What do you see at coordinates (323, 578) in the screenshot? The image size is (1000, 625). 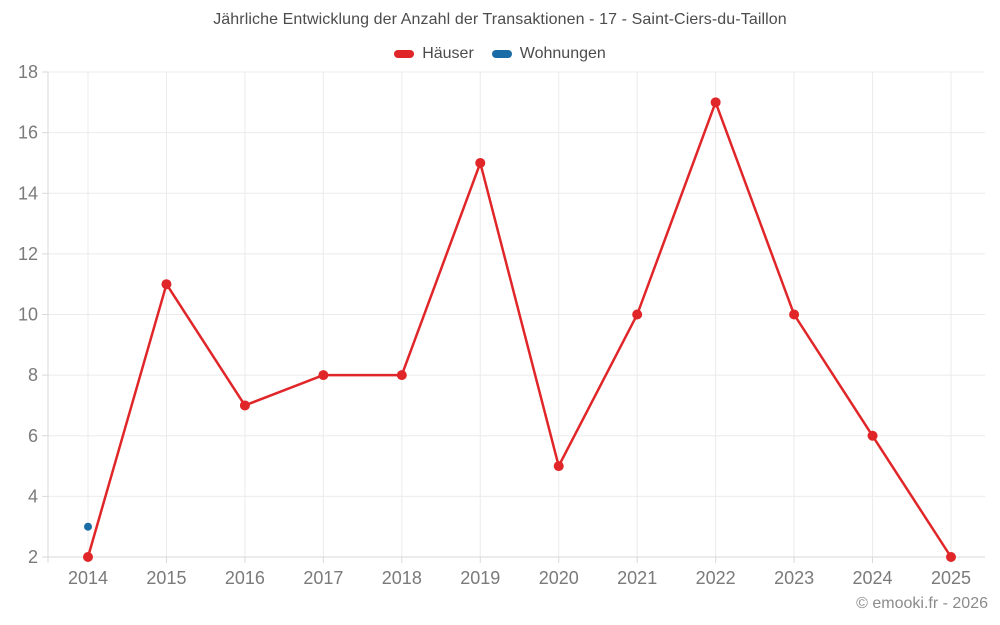 I see `x-axis-label: 2017` at bounding box center [323, 578].